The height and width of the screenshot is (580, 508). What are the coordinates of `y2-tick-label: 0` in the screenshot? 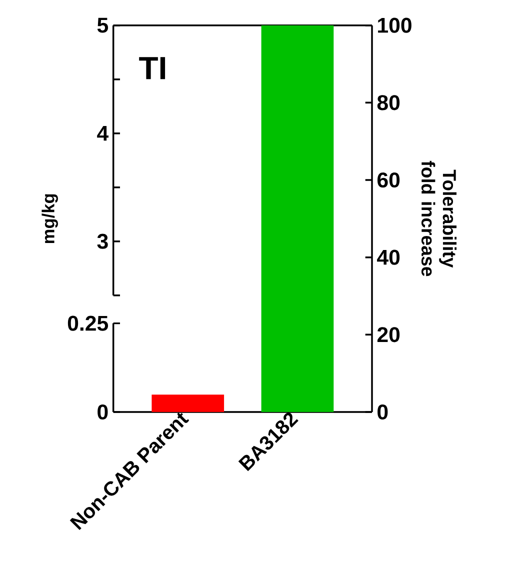 It's located at (383, 412).